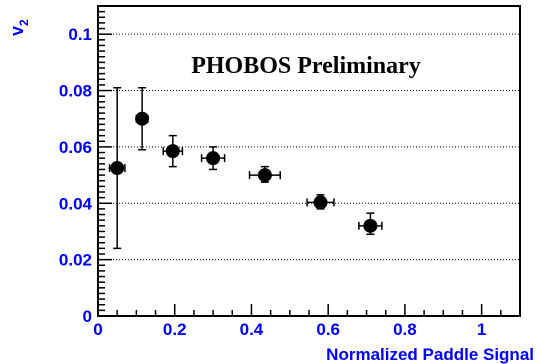  What do you see at coordinates (75, 260) in the screenshot?
I see `y-tick-label: 0.02` at bounding box center [75, 260].